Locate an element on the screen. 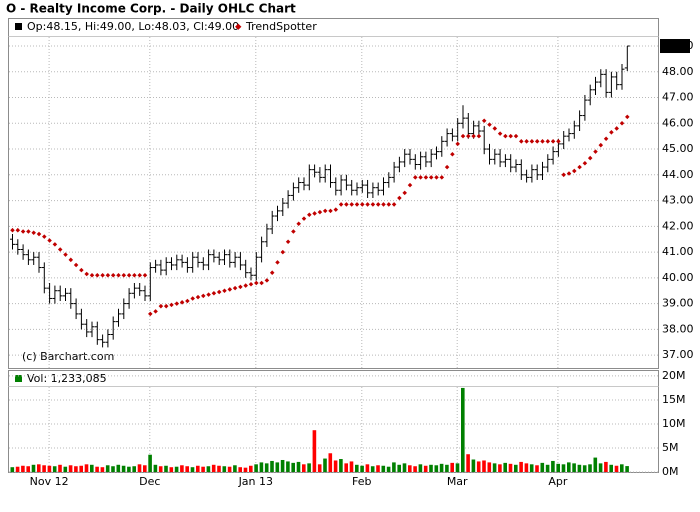 The height and width of the screenshot is (512, 700). y-tick-label: 47.00 is located at coordinates (678, 97).